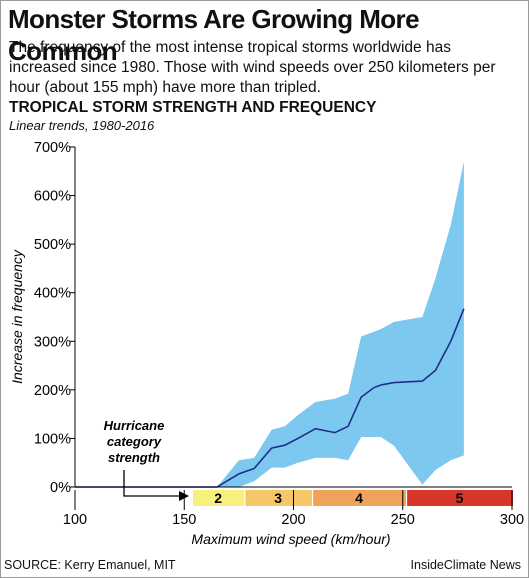  I want to click on category-3-segment, so click(278, 498).